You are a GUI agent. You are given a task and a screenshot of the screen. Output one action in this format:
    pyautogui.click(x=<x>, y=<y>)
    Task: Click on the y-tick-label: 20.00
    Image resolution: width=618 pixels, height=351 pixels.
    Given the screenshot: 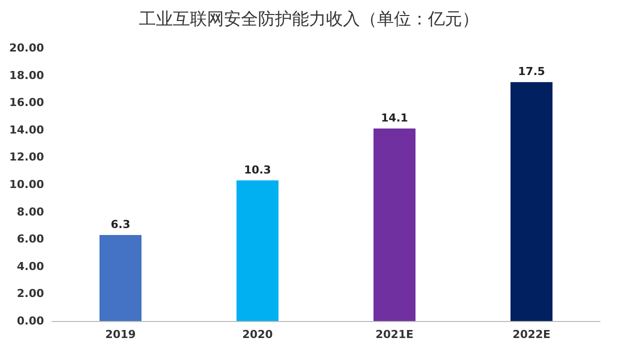 What is the action you would take?
    pyautogui.click(x=26, y=48)
    